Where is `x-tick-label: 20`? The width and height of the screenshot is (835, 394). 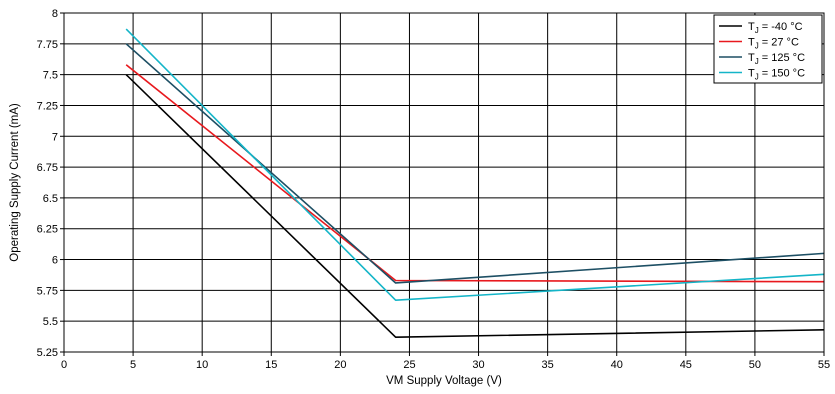 x-tick-label: 20 is located at coordinates (340, 365).